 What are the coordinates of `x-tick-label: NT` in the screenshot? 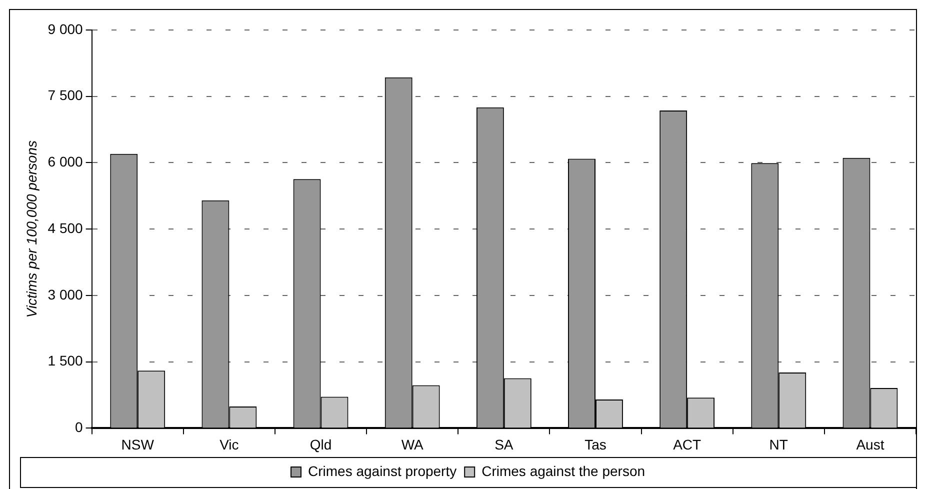 It's located at (778, 444).